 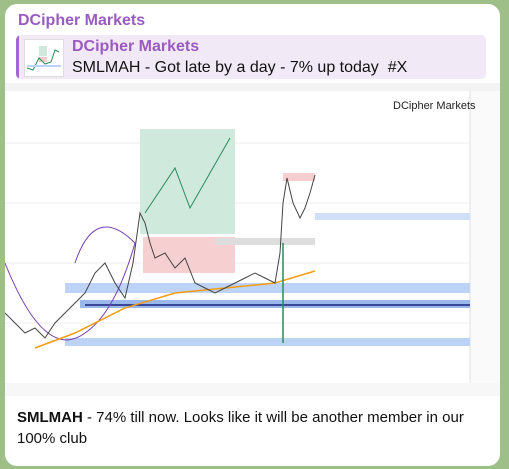 I want to click on thumb-chart, so click(x=43, y=58).